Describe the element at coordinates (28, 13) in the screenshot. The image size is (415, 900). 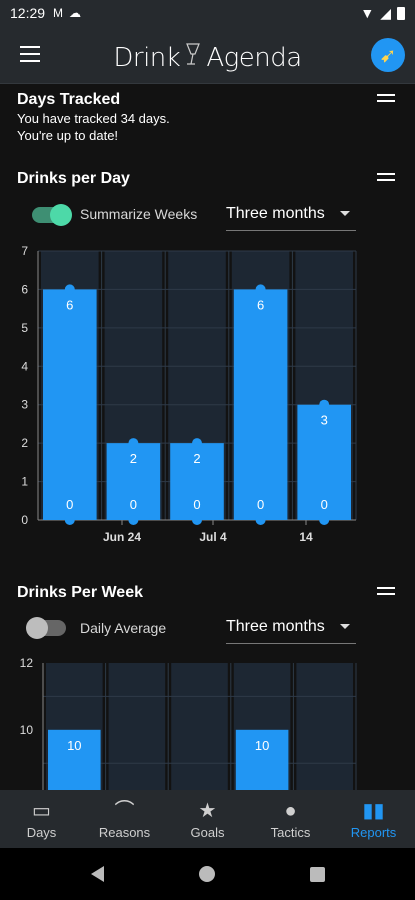
I see `status-time: 12:29` at that location.